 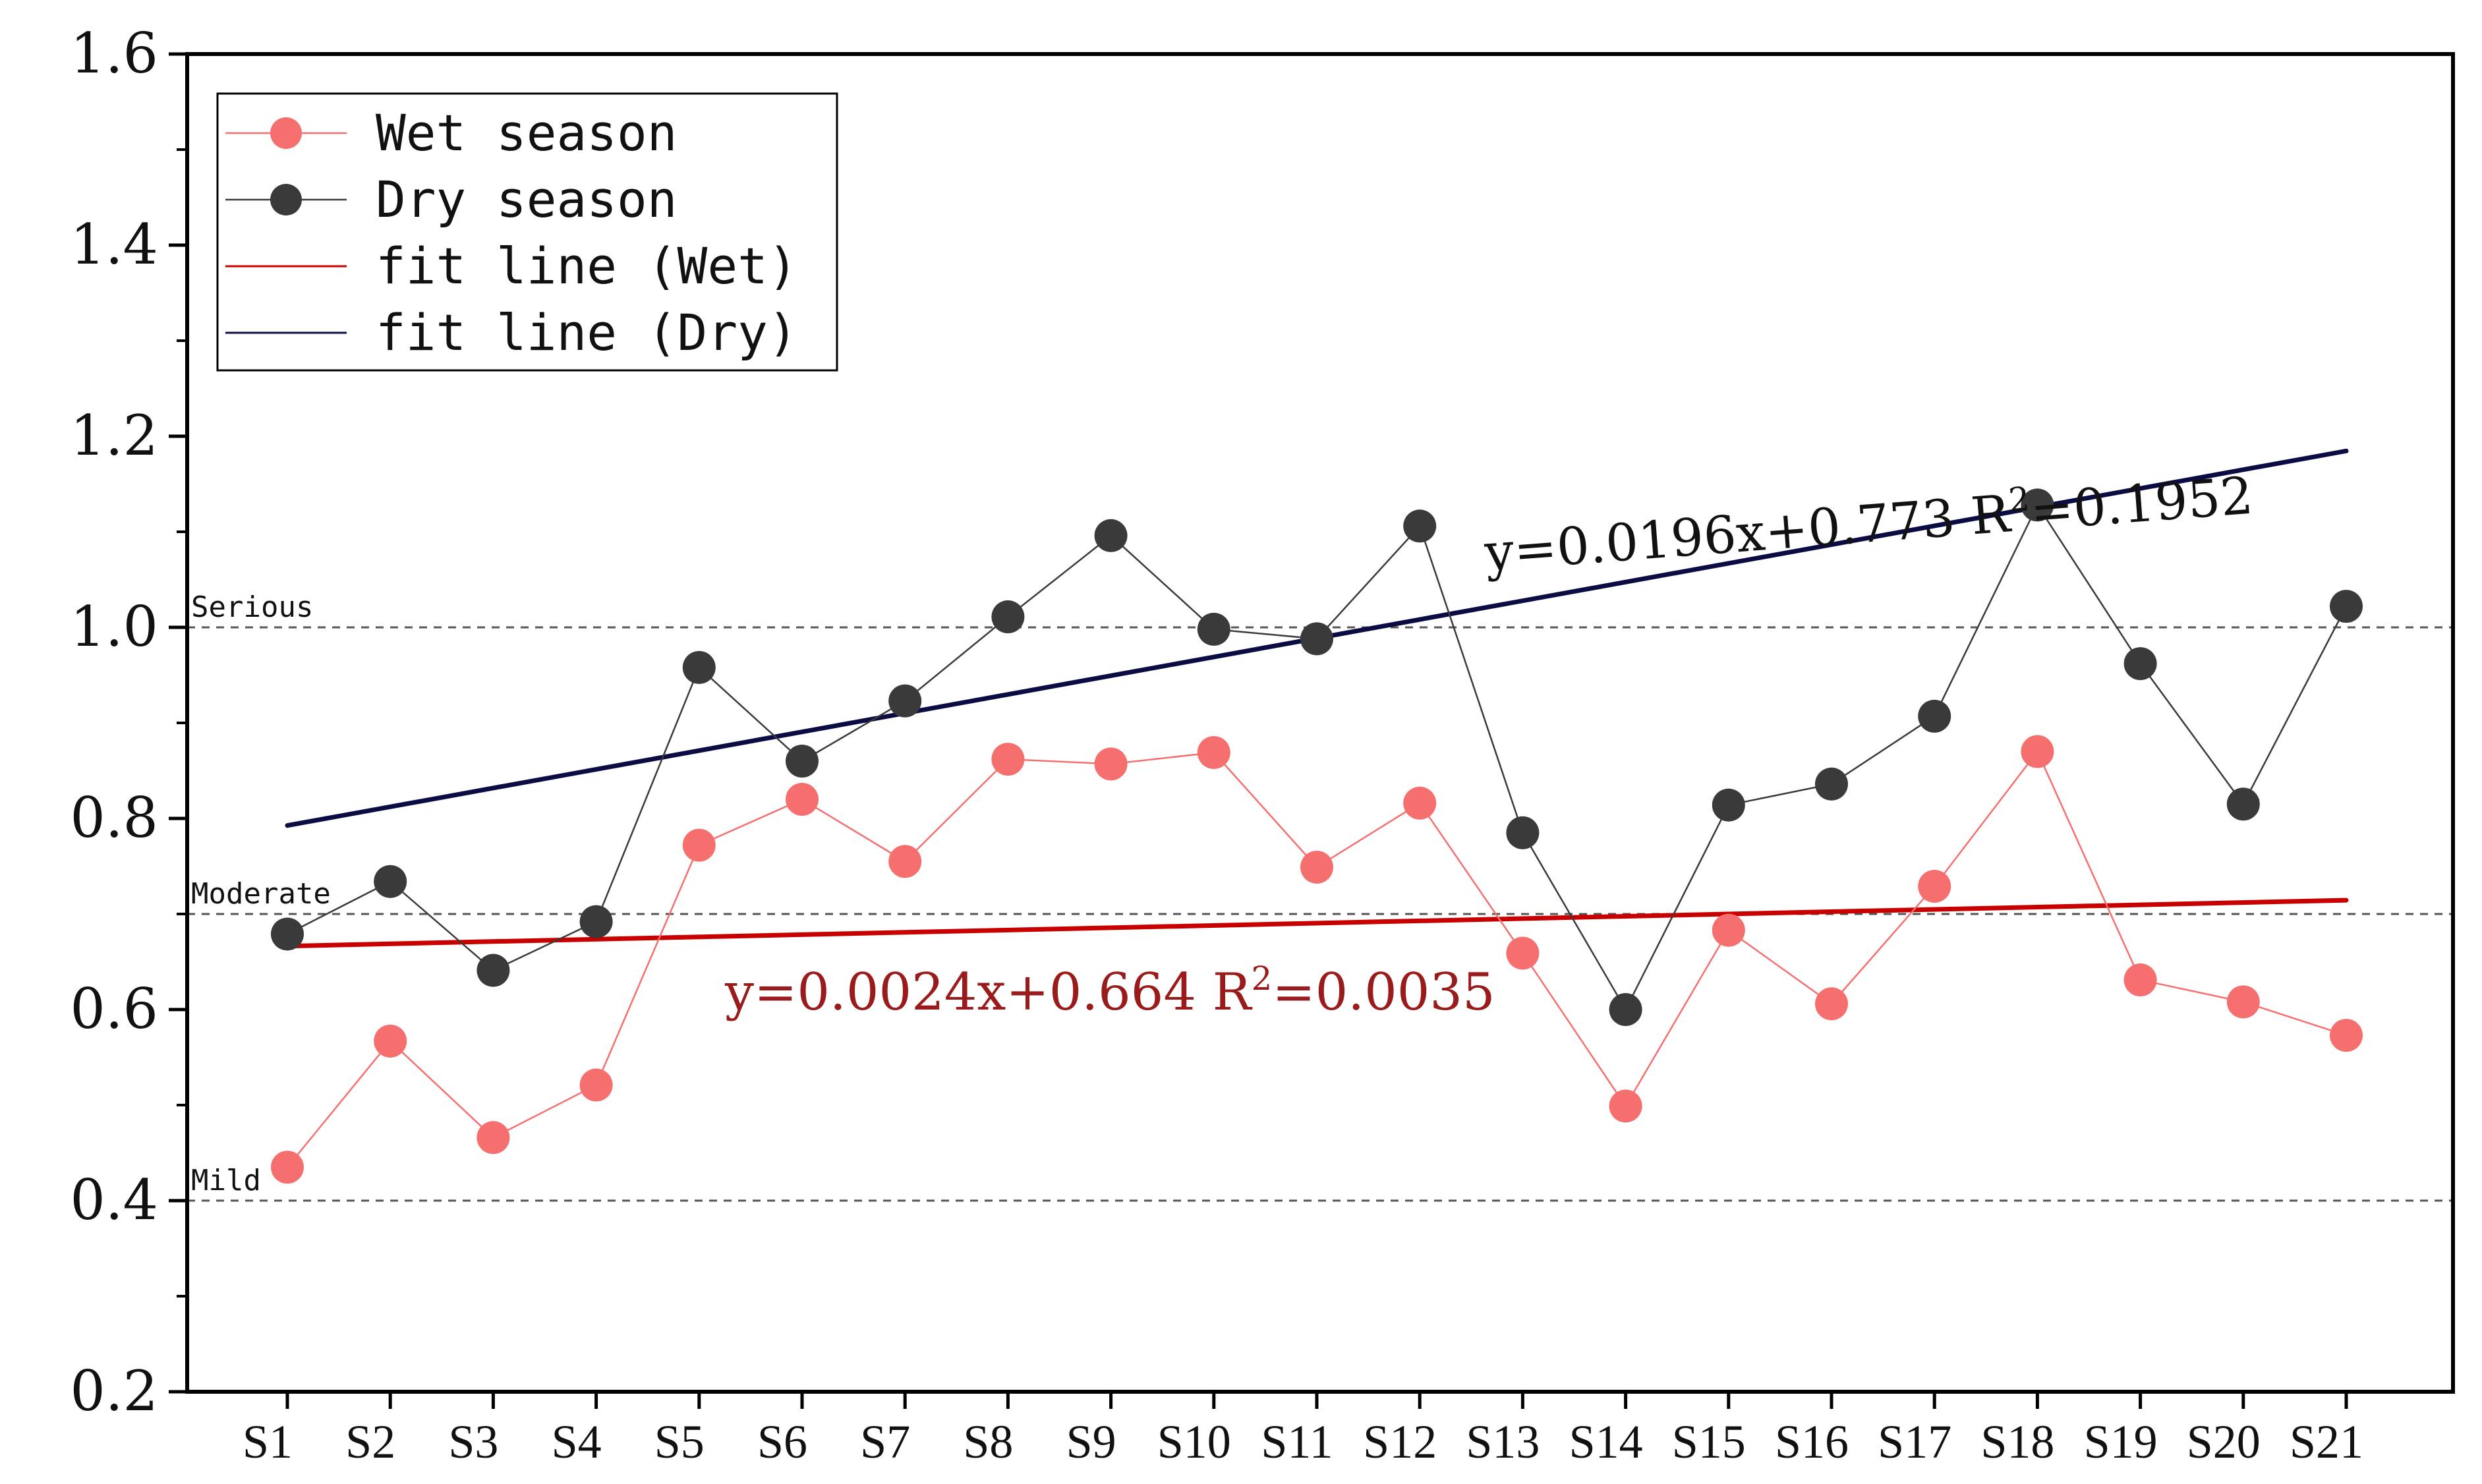 What do you see at coordinates (1503, 1441) in the screenshot?
I see `x-tick-label-s13: S13` at bounding box center [1503, 1441].